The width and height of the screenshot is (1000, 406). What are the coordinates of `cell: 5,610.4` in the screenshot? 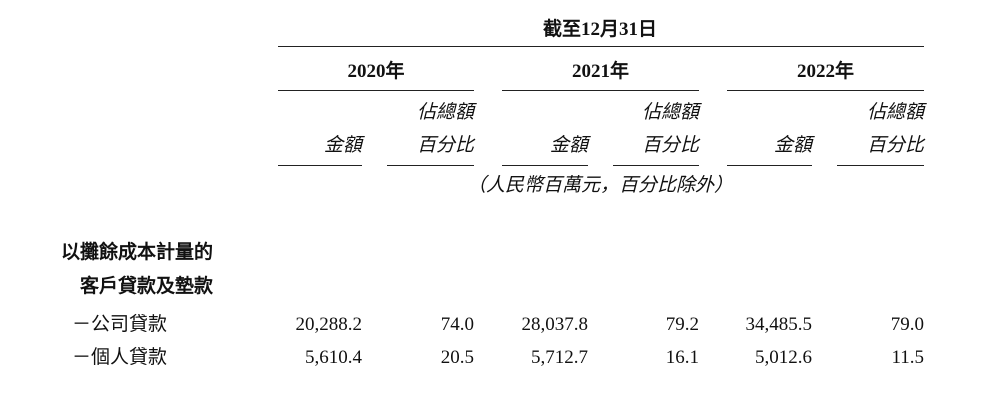 It's located at (333, 357).